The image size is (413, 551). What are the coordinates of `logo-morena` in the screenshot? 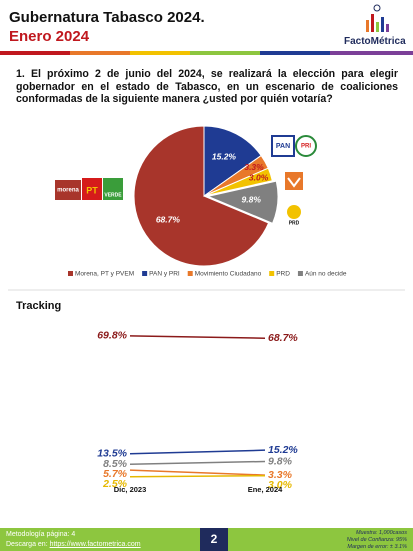 It's located at (68, 190).